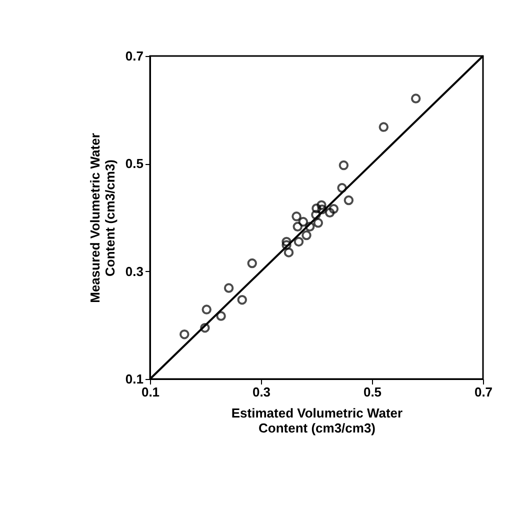 This screenshot has height=520, width=519. What do you see at coordinates (134, 56) in the screenshot?
I see `y-tick-label: 0.7` at bounding box center [134, 56].